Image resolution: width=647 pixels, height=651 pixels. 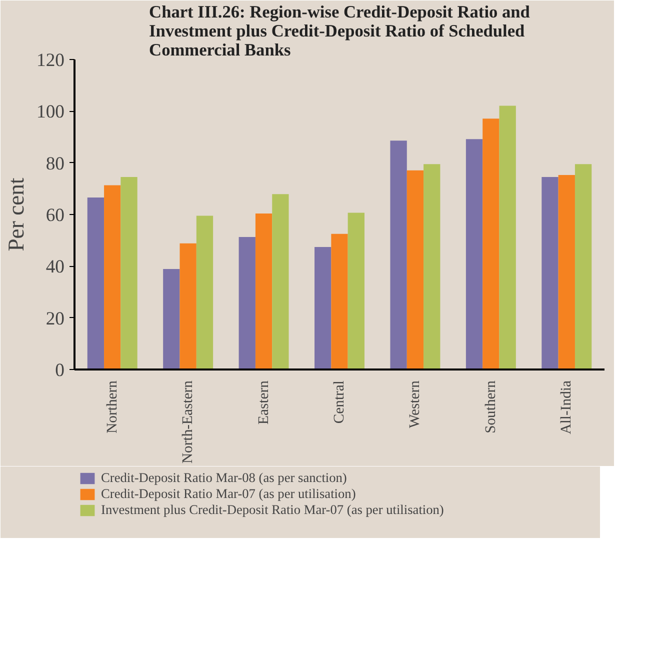 What do you see at coordinates (264, 402) in the screenshot?
I see `x-tick-label: Eastern` at bounding box center [264, 402].